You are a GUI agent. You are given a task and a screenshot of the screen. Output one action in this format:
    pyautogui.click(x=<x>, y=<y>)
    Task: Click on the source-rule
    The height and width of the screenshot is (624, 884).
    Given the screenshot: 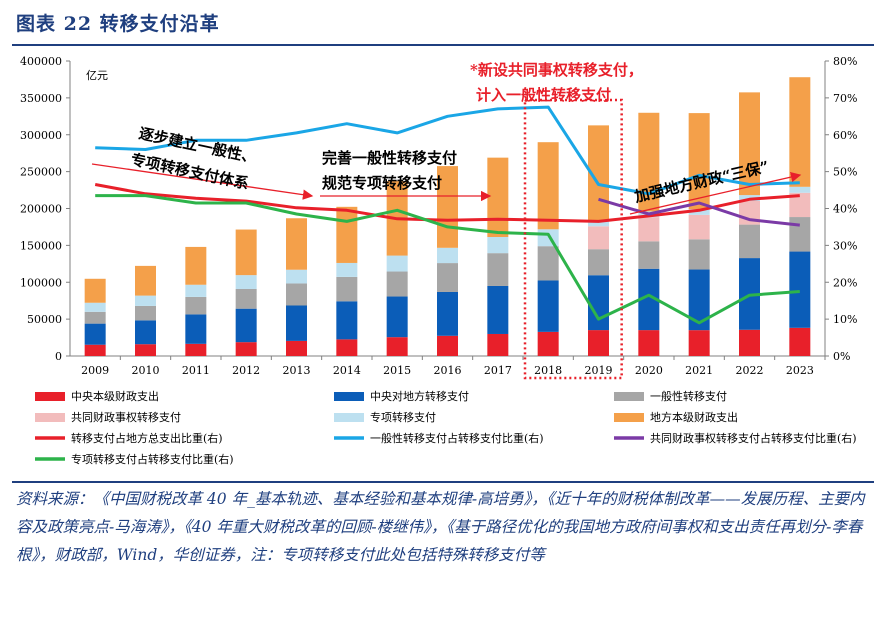 What is the action you would take?
    pyautogui.click(x=443, y=482)
    